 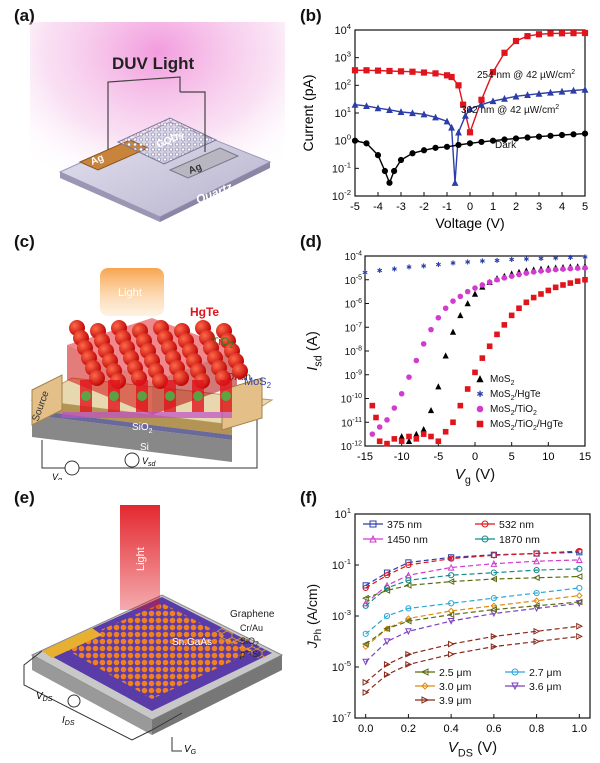 What do you see at coordinates (72, 468) in the screenshot?
I see `vg-source` at bounding box center [72, 468].